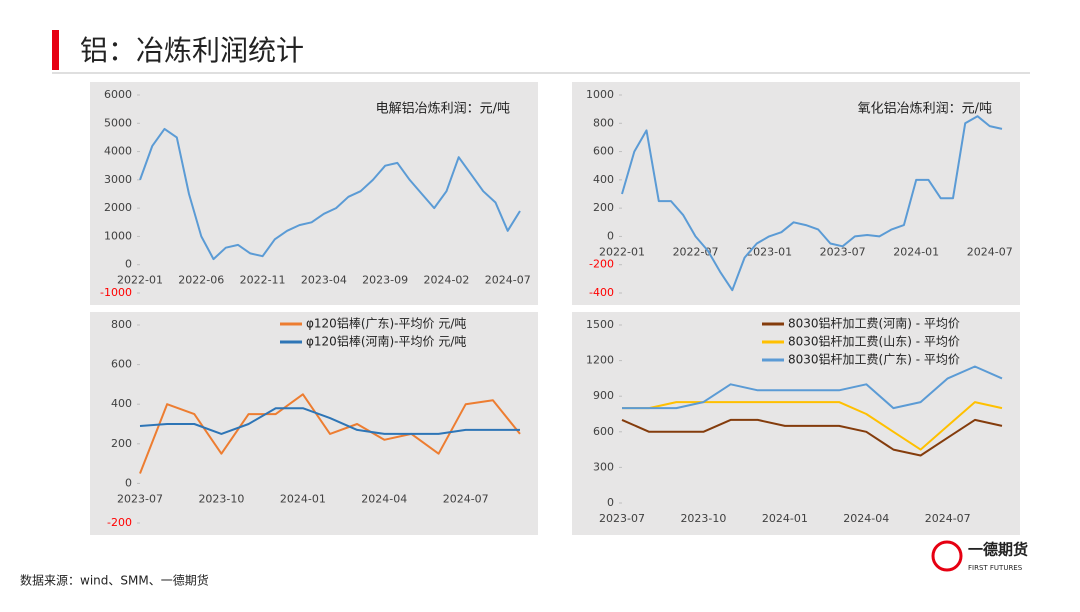  What do you see at coordinates (995, 568) in the screenshot?
I see `logo-subtitle: FIRST FUTURES` at bounding box center [995, 568].